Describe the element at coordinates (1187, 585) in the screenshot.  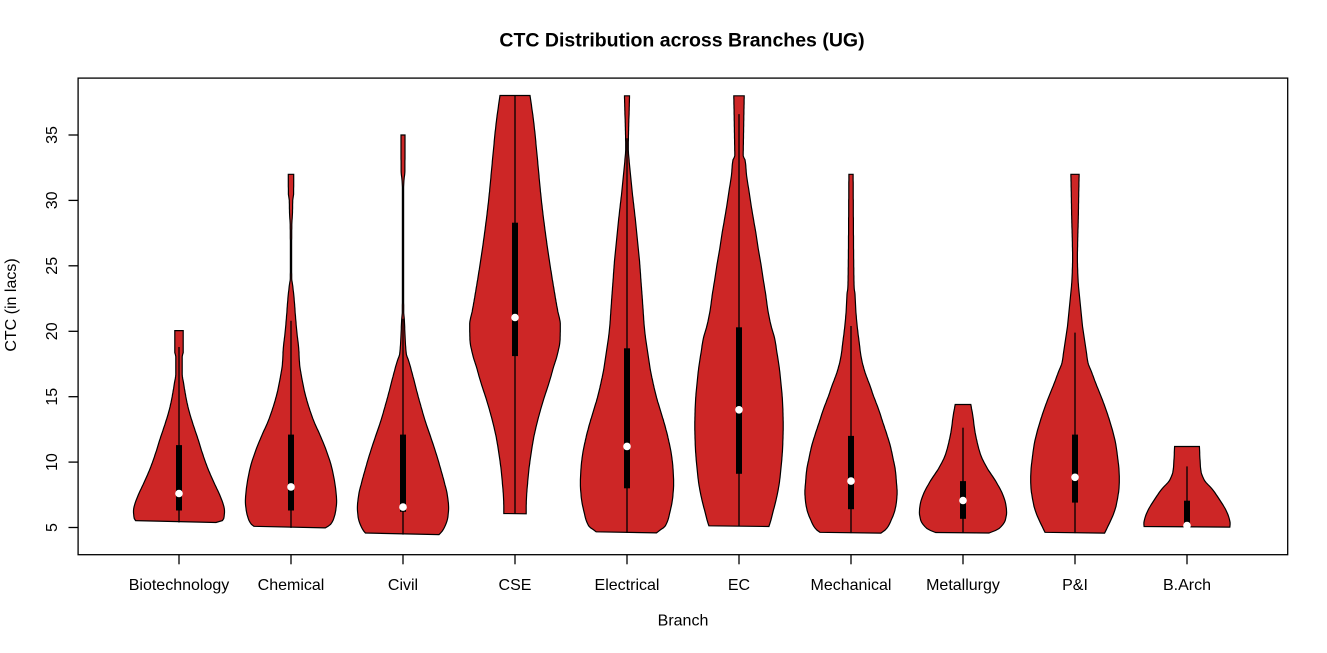
I see `svg-text: B.Arch` at that location.